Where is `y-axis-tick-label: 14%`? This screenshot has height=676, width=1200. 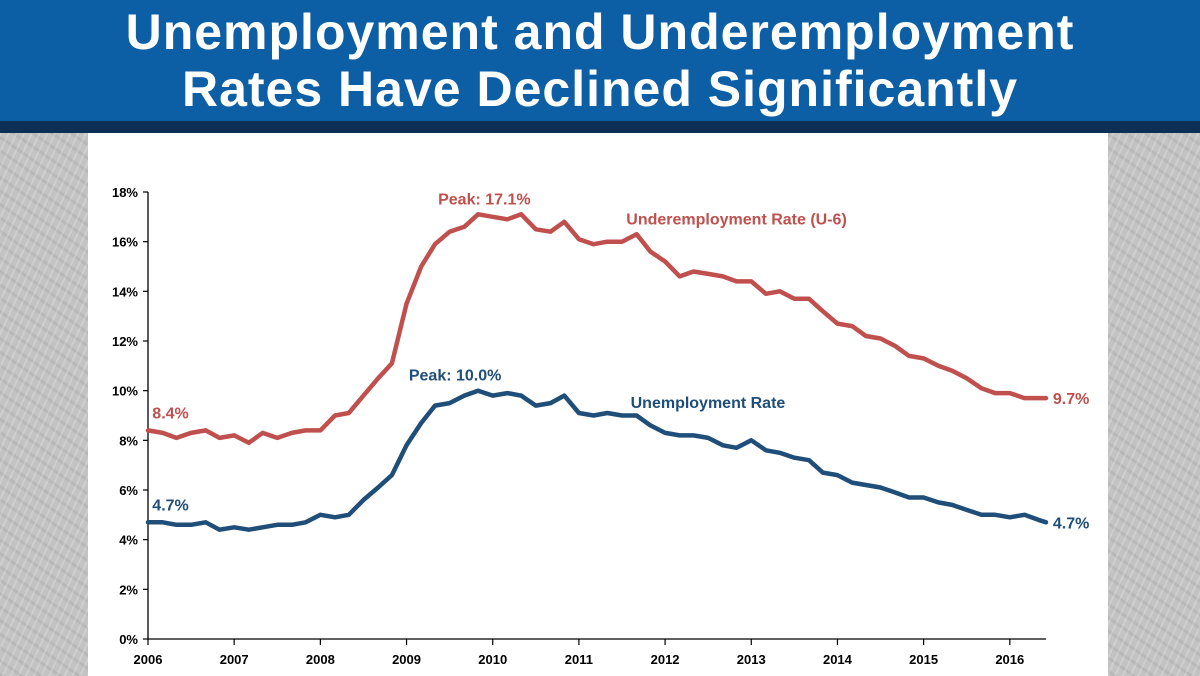
y-axis-tick-label: 14% is located at coordinates (125, 291).